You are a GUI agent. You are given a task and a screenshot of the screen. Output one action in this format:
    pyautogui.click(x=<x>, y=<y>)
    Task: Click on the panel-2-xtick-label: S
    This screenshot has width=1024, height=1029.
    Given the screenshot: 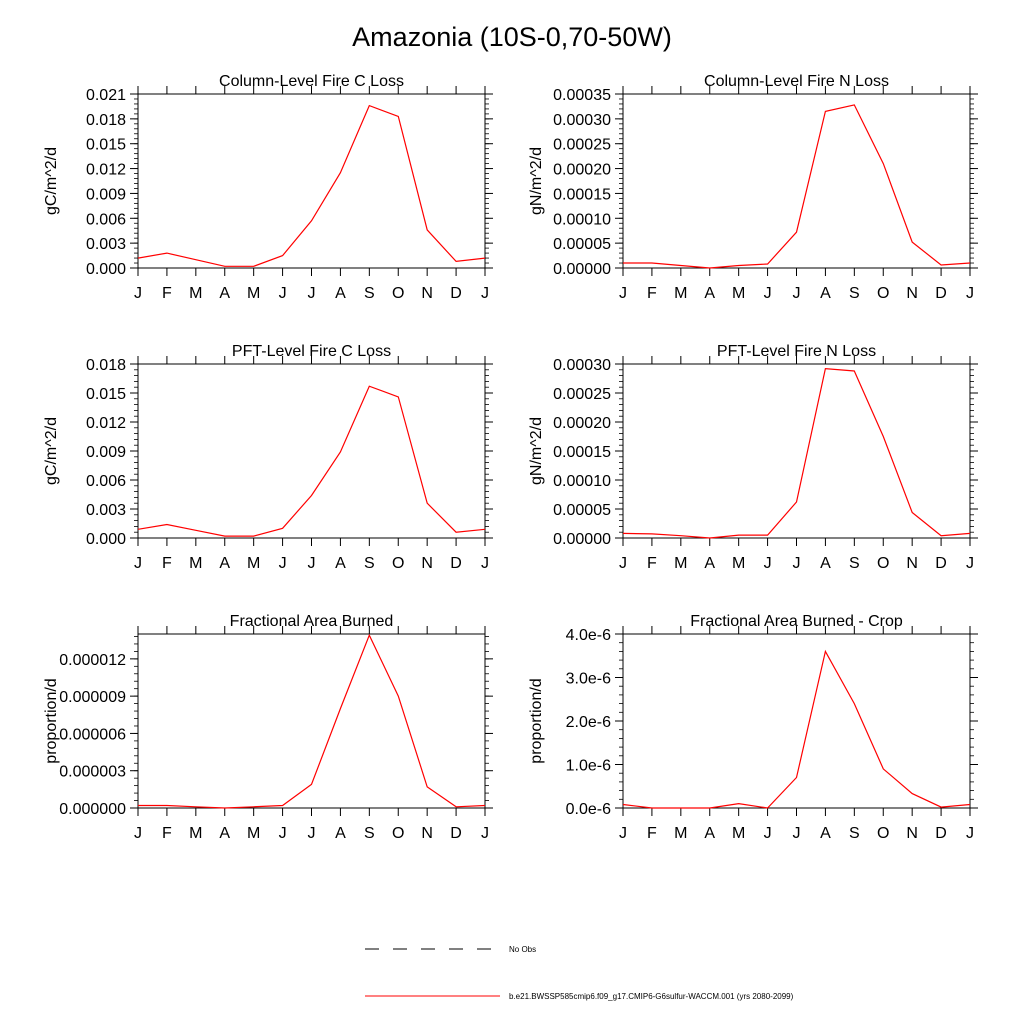 What is the action you would take?
    pyautogui.click(x=854, y=293)
    